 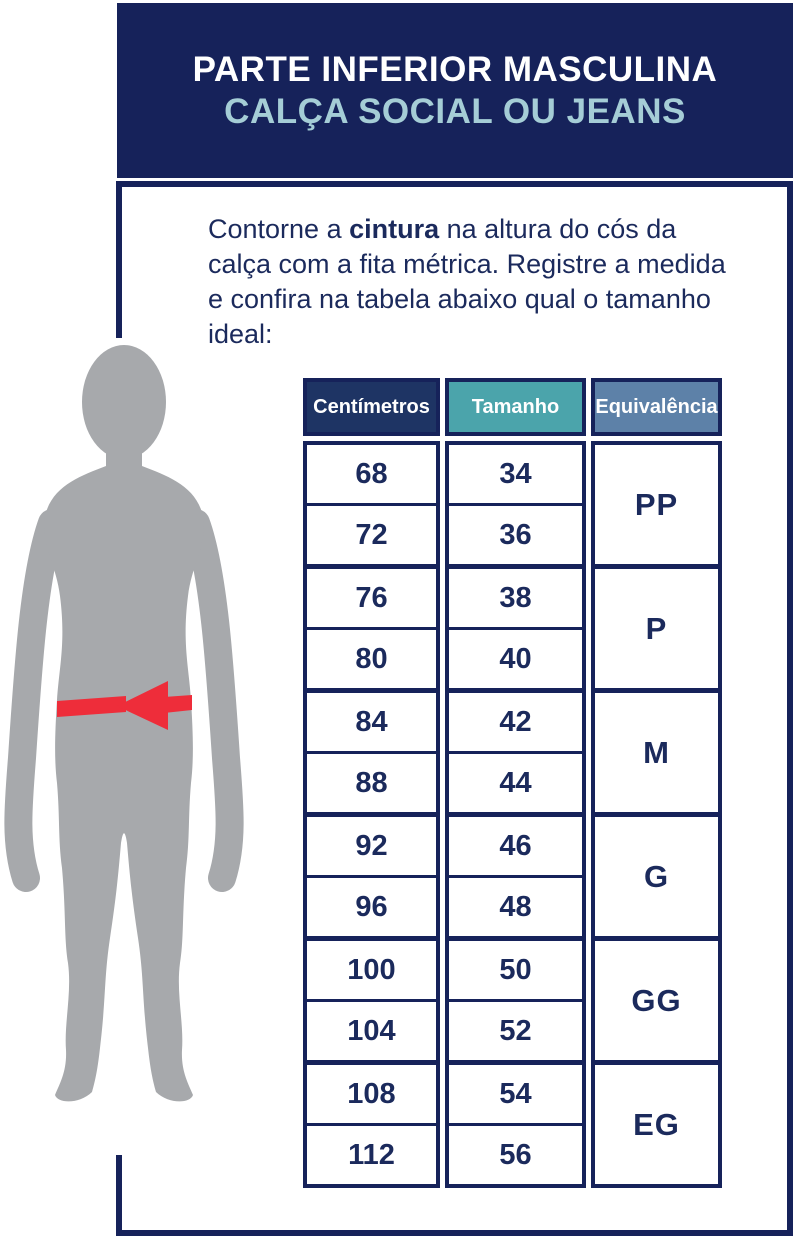 What do you see at coordinates (515, 1153) in the screenshot?
I see `table-cell-size: 56` at bounding box center [515, 1153].